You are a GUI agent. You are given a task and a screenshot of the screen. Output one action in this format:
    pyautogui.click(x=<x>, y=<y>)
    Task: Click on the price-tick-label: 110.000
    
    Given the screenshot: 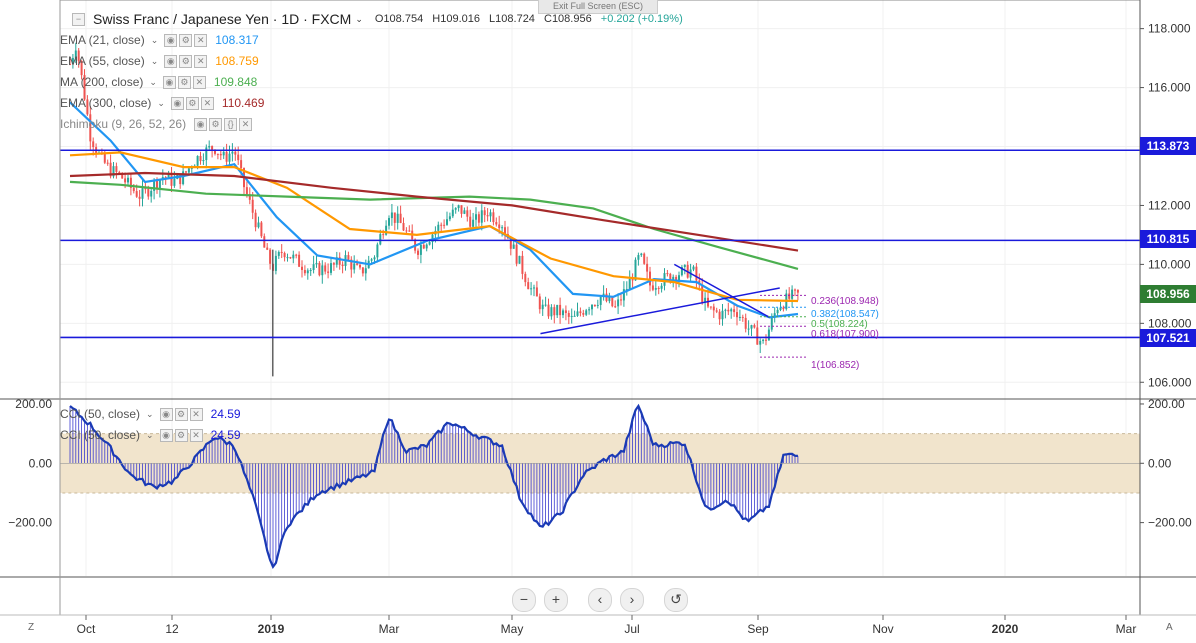 What is the action you would take?
    pyautogui.click(x=1169, y=264)
    